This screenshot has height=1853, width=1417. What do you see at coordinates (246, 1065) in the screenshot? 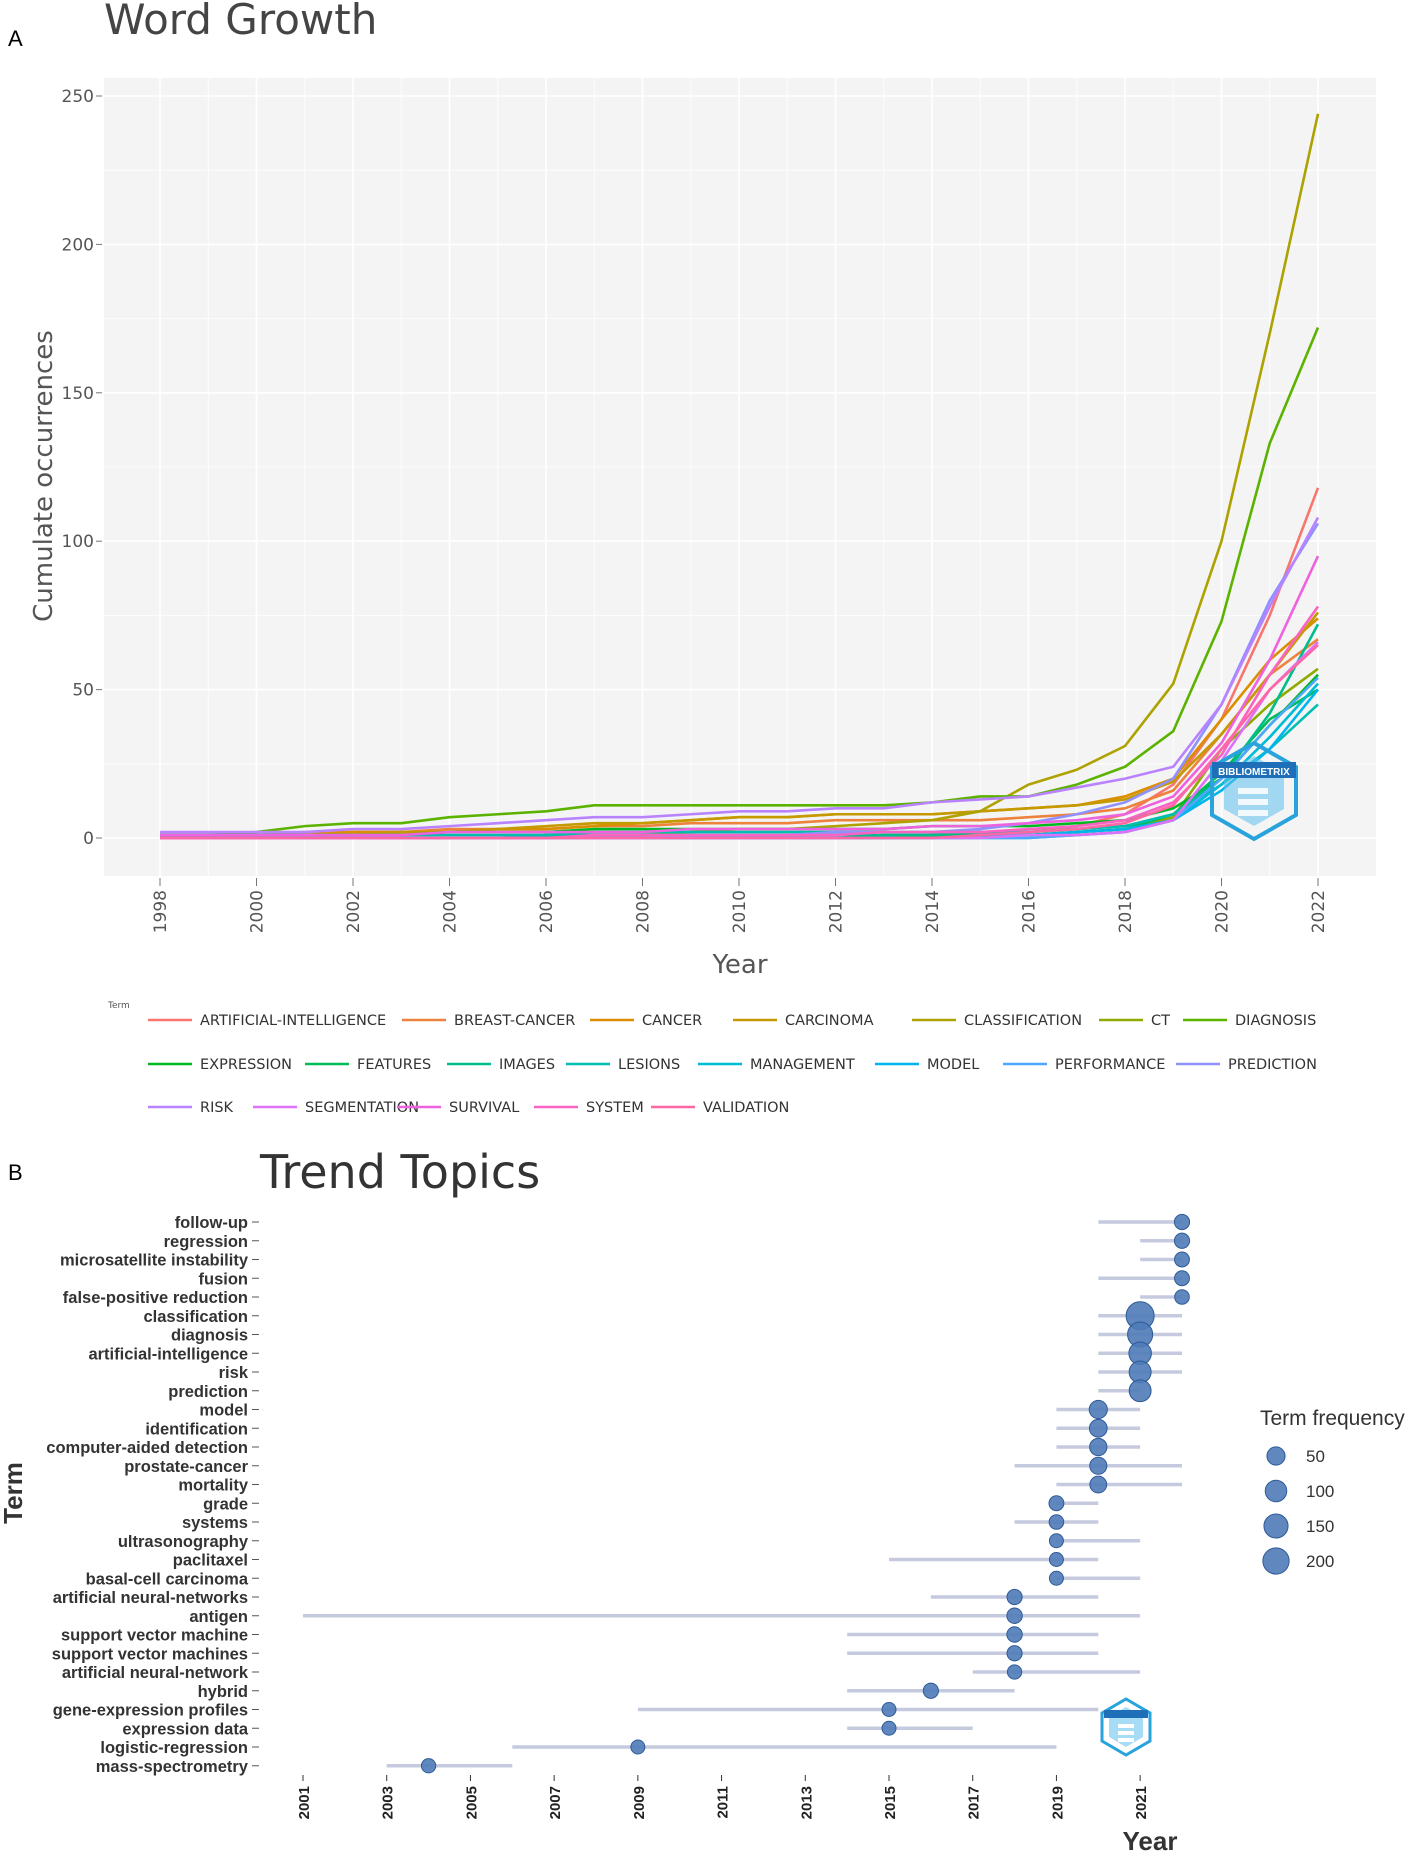
I see `legend-label: EXPRESSION` at bounding box center [246, 1065].